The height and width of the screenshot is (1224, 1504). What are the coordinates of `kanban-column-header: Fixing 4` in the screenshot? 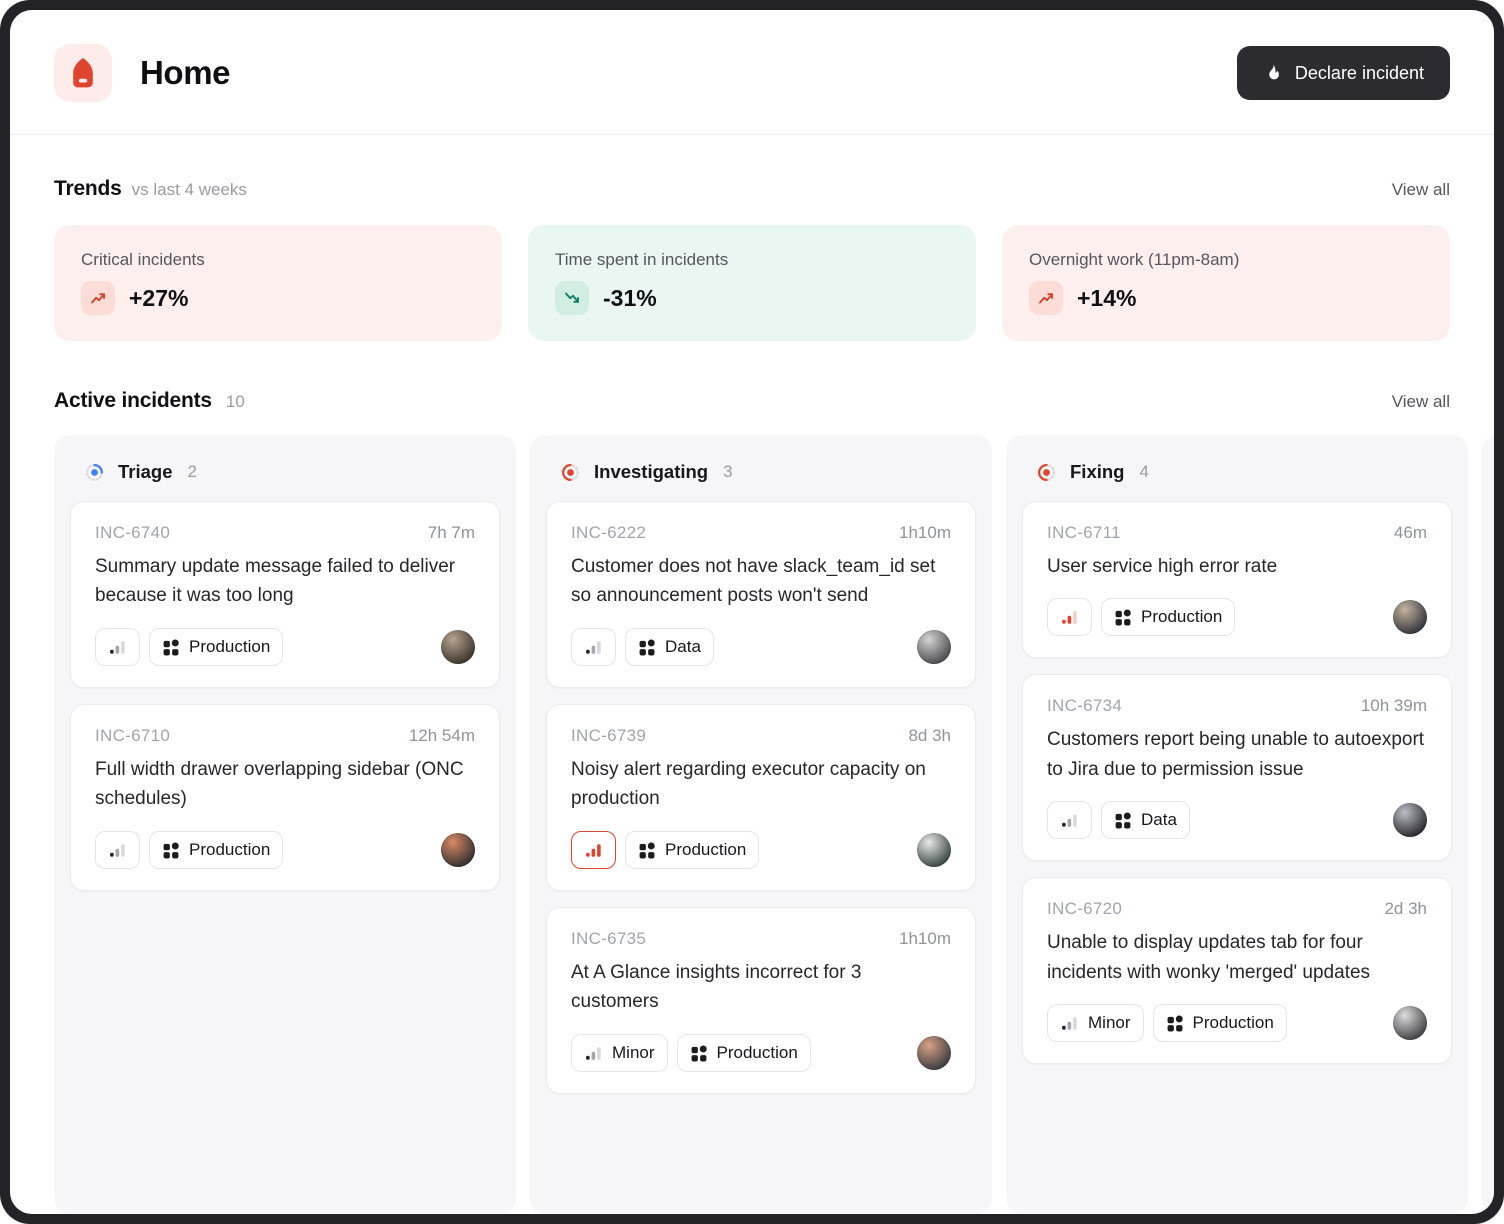 It's located at (1237, 472).